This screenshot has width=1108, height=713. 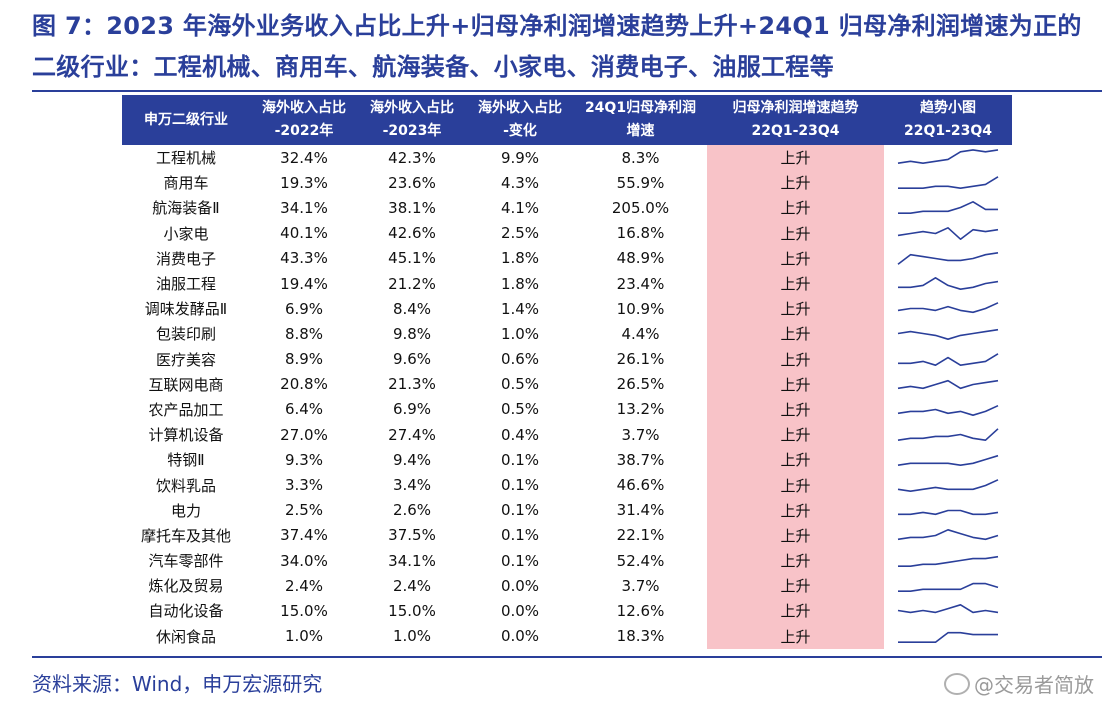 What do you see at coordinates (640, 384) in the screenshot?
I see `cell-24q1-growth: 26.5%` at bounding box center [640, 384].